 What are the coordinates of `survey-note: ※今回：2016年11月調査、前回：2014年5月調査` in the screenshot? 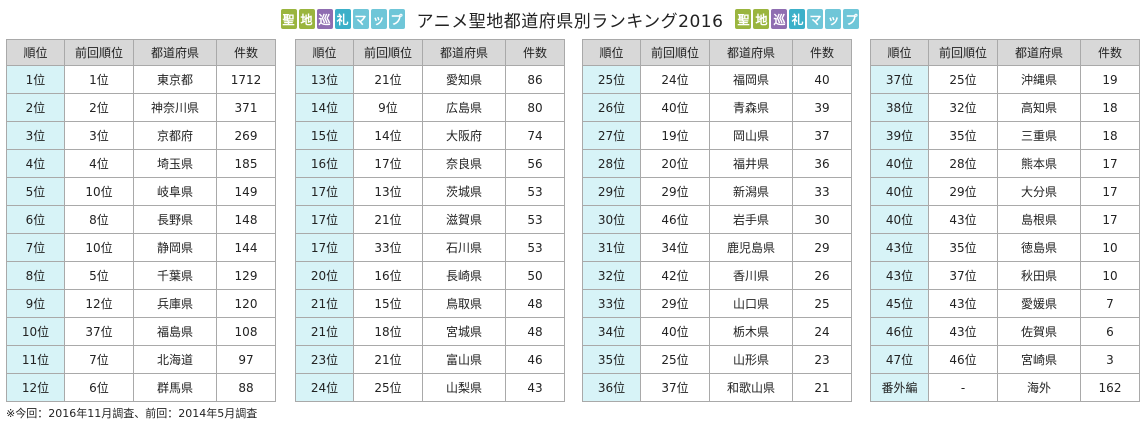 It's located at (132, 413).